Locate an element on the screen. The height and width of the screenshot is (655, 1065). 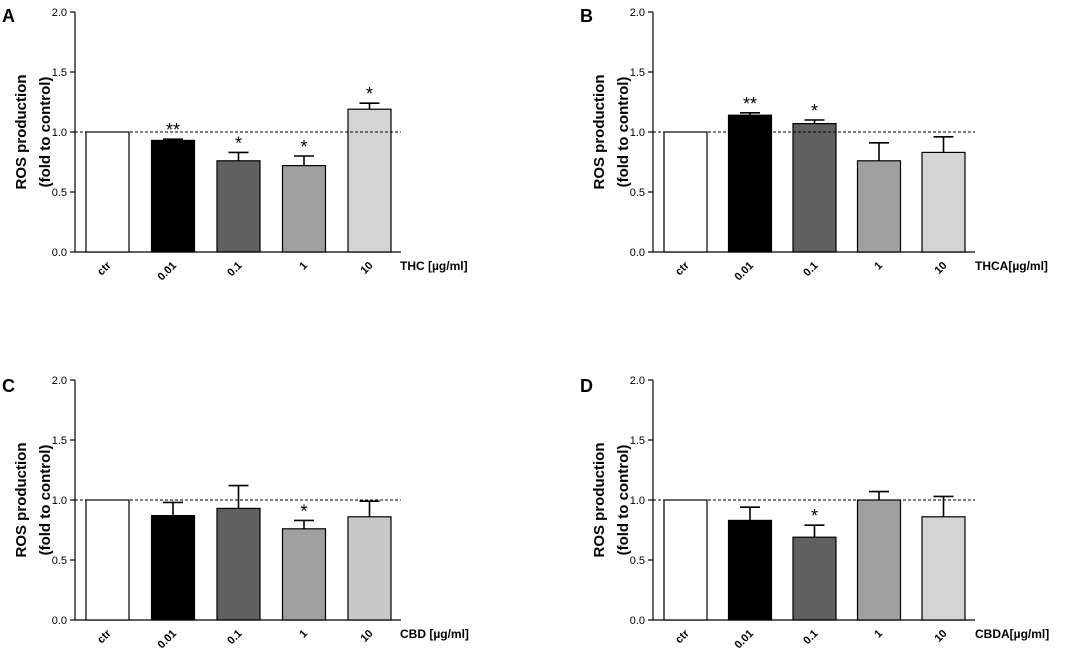
x-axis-label: THC [µg/ml] is located at coordinates (434, 266).